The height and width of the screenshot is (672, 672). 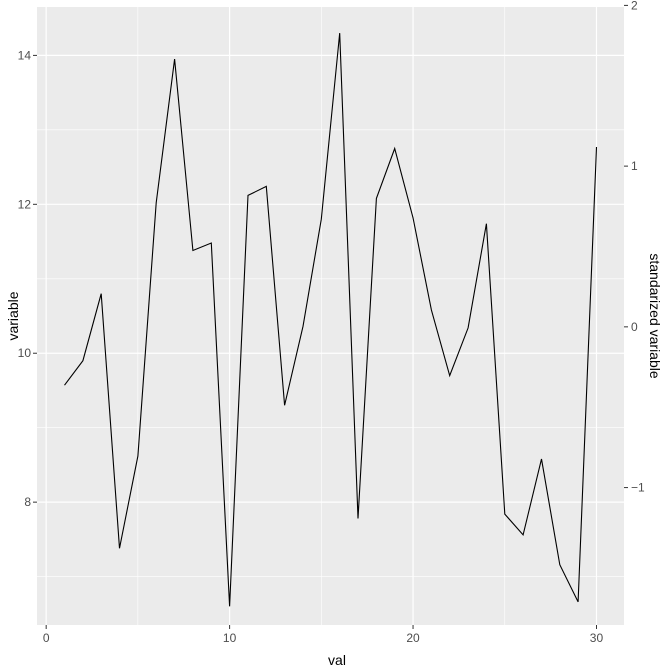 What do you see at coordinates (337, 660) in the screenshot?
I see `x-axis-title: val` at bounding box center [337, 660].